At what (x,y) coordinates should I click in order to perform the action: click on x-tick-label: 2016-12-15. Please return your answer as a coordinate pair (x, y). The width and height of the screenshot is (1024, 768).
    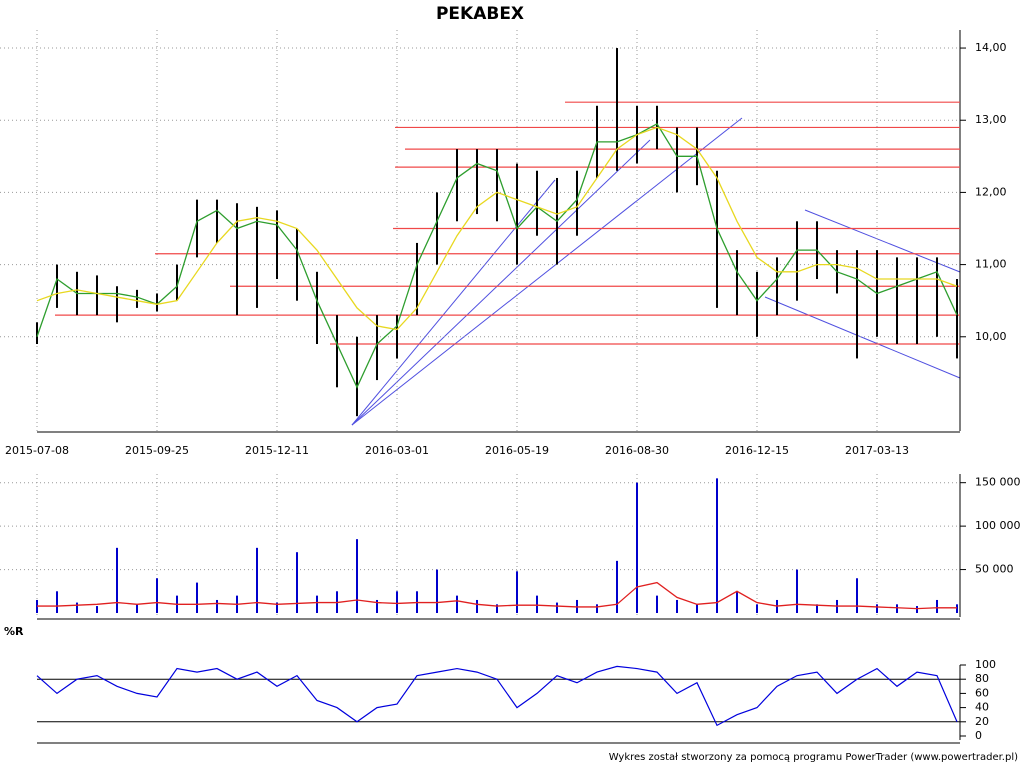
    Looking at the image, I should click on (757, 450).